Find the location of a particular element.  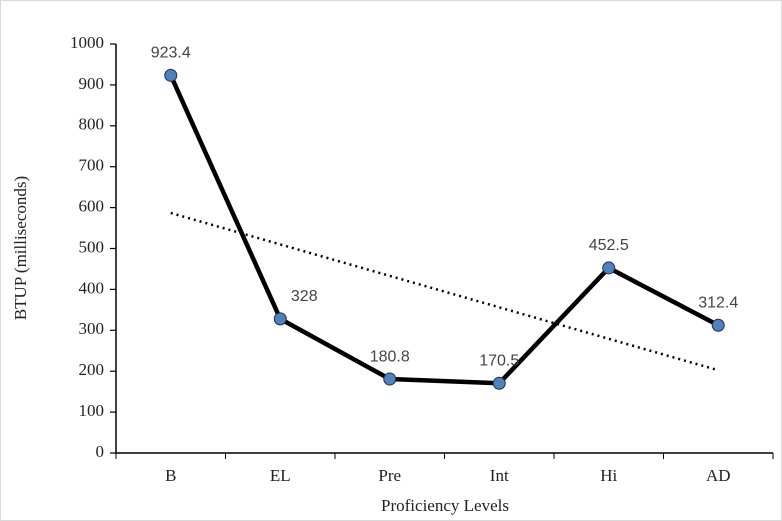

y-axis-title: BTUP (milliseconds) is located at coordinates (20, 248).